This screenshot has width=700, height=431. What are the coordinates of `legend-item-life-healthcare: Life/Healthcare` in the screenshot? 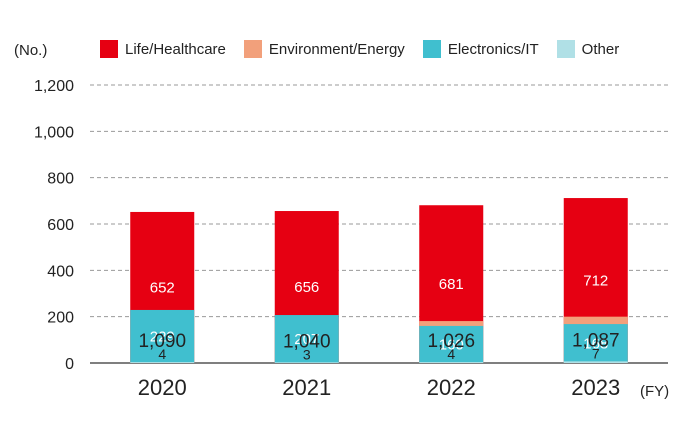 It's located at (163, 49).